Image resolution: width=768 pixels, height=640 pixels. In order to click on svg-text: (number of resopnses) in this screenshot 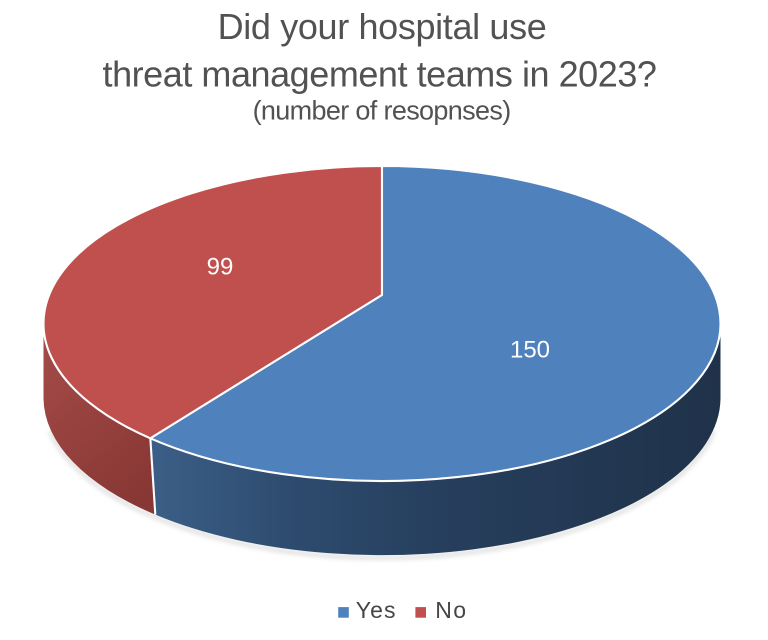, I will do `click(382, 111)`.